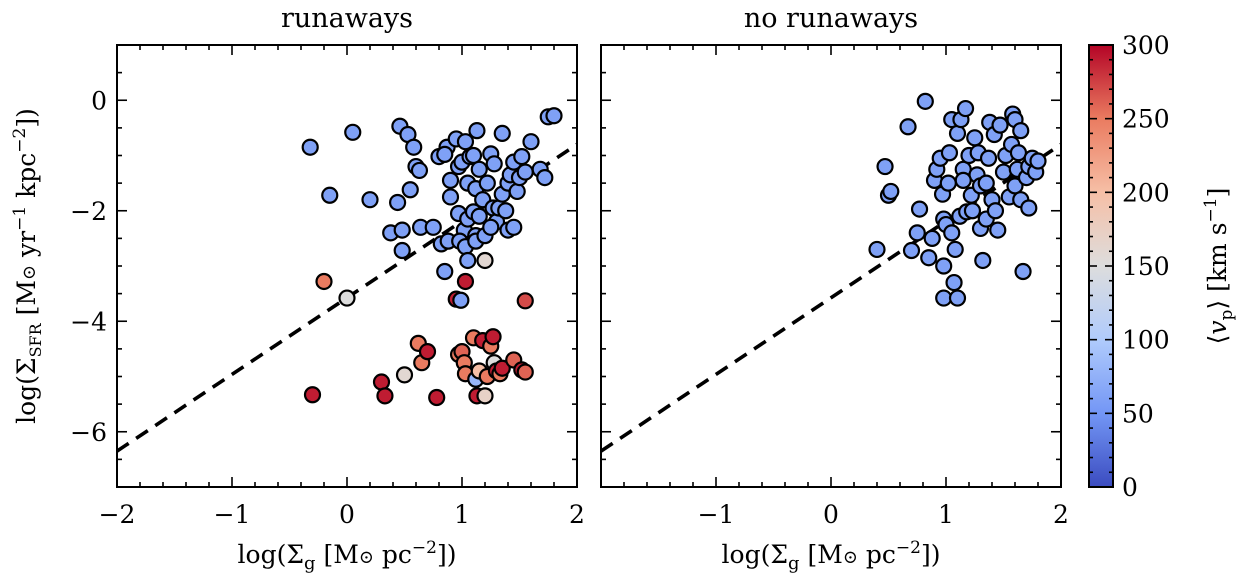  Describe the element at coordinates (1146, 45) in the screenshot. I see `colorbar-tick-label: 300` at that location.